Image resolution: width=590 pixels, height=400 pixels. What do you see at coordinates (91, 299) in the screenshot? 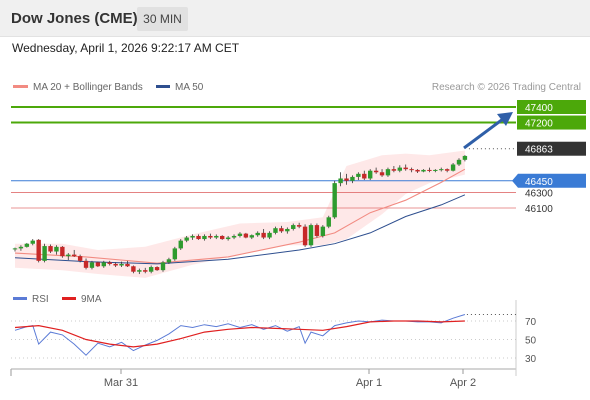
I see `ma9-legend-label: 9MA` at bounding box center [91, 299].